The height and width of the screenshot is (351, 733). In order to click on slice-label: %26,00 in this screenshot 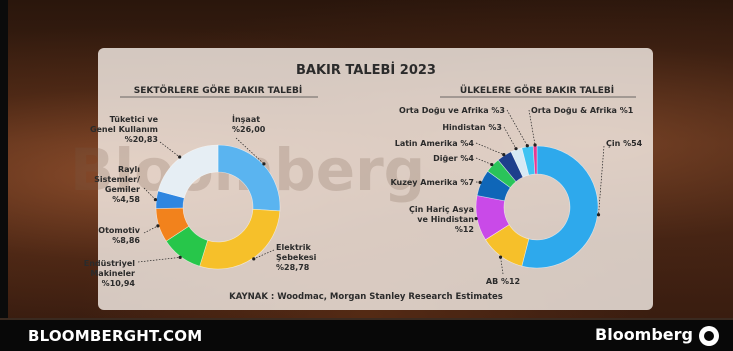, I will do `click(249, 129)`.